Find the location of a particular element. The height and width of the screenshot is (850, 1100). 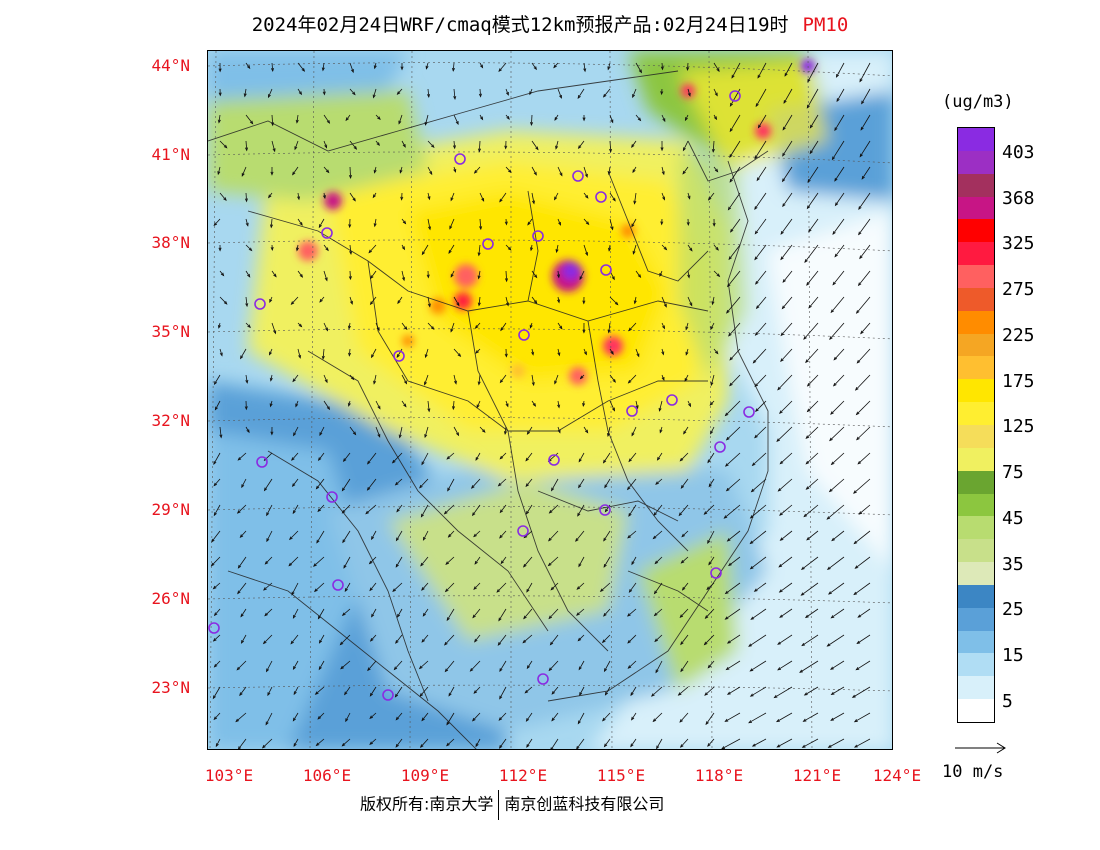

lon-label: 109°E is located at coordinates (425, 775).